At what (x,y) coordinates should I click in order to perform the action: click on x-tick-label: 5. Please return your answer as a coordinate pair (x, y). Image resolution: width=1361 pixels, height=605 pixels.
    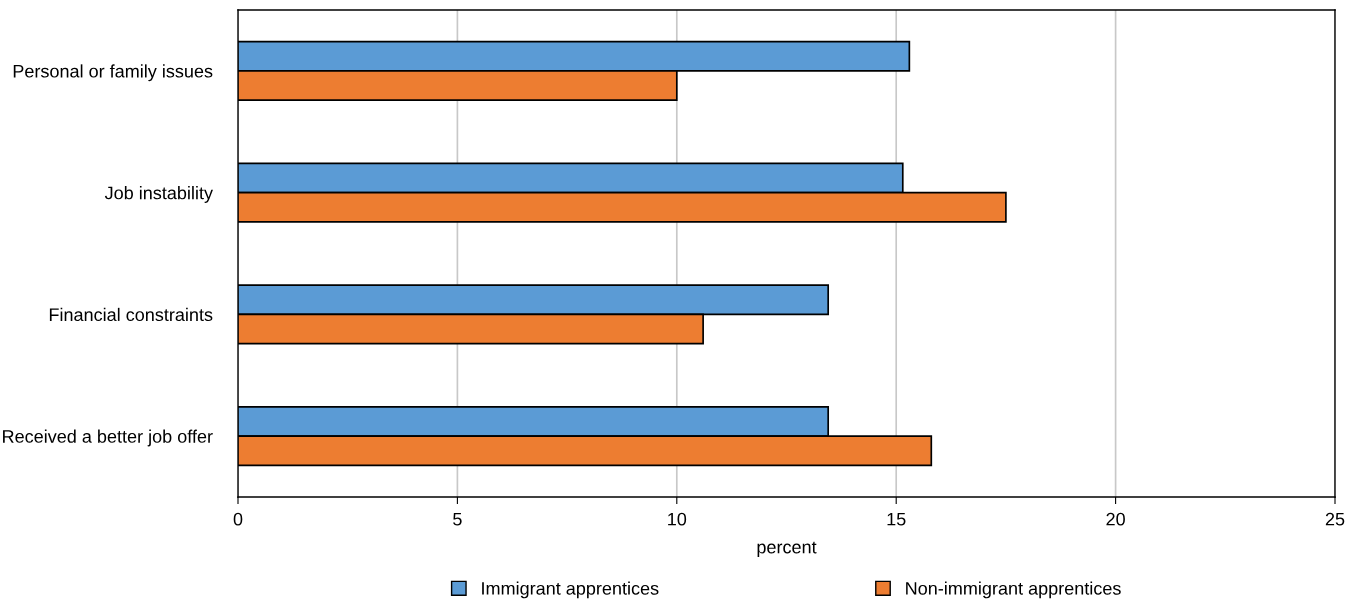
    Looking at the image, I should click on (457, 519).